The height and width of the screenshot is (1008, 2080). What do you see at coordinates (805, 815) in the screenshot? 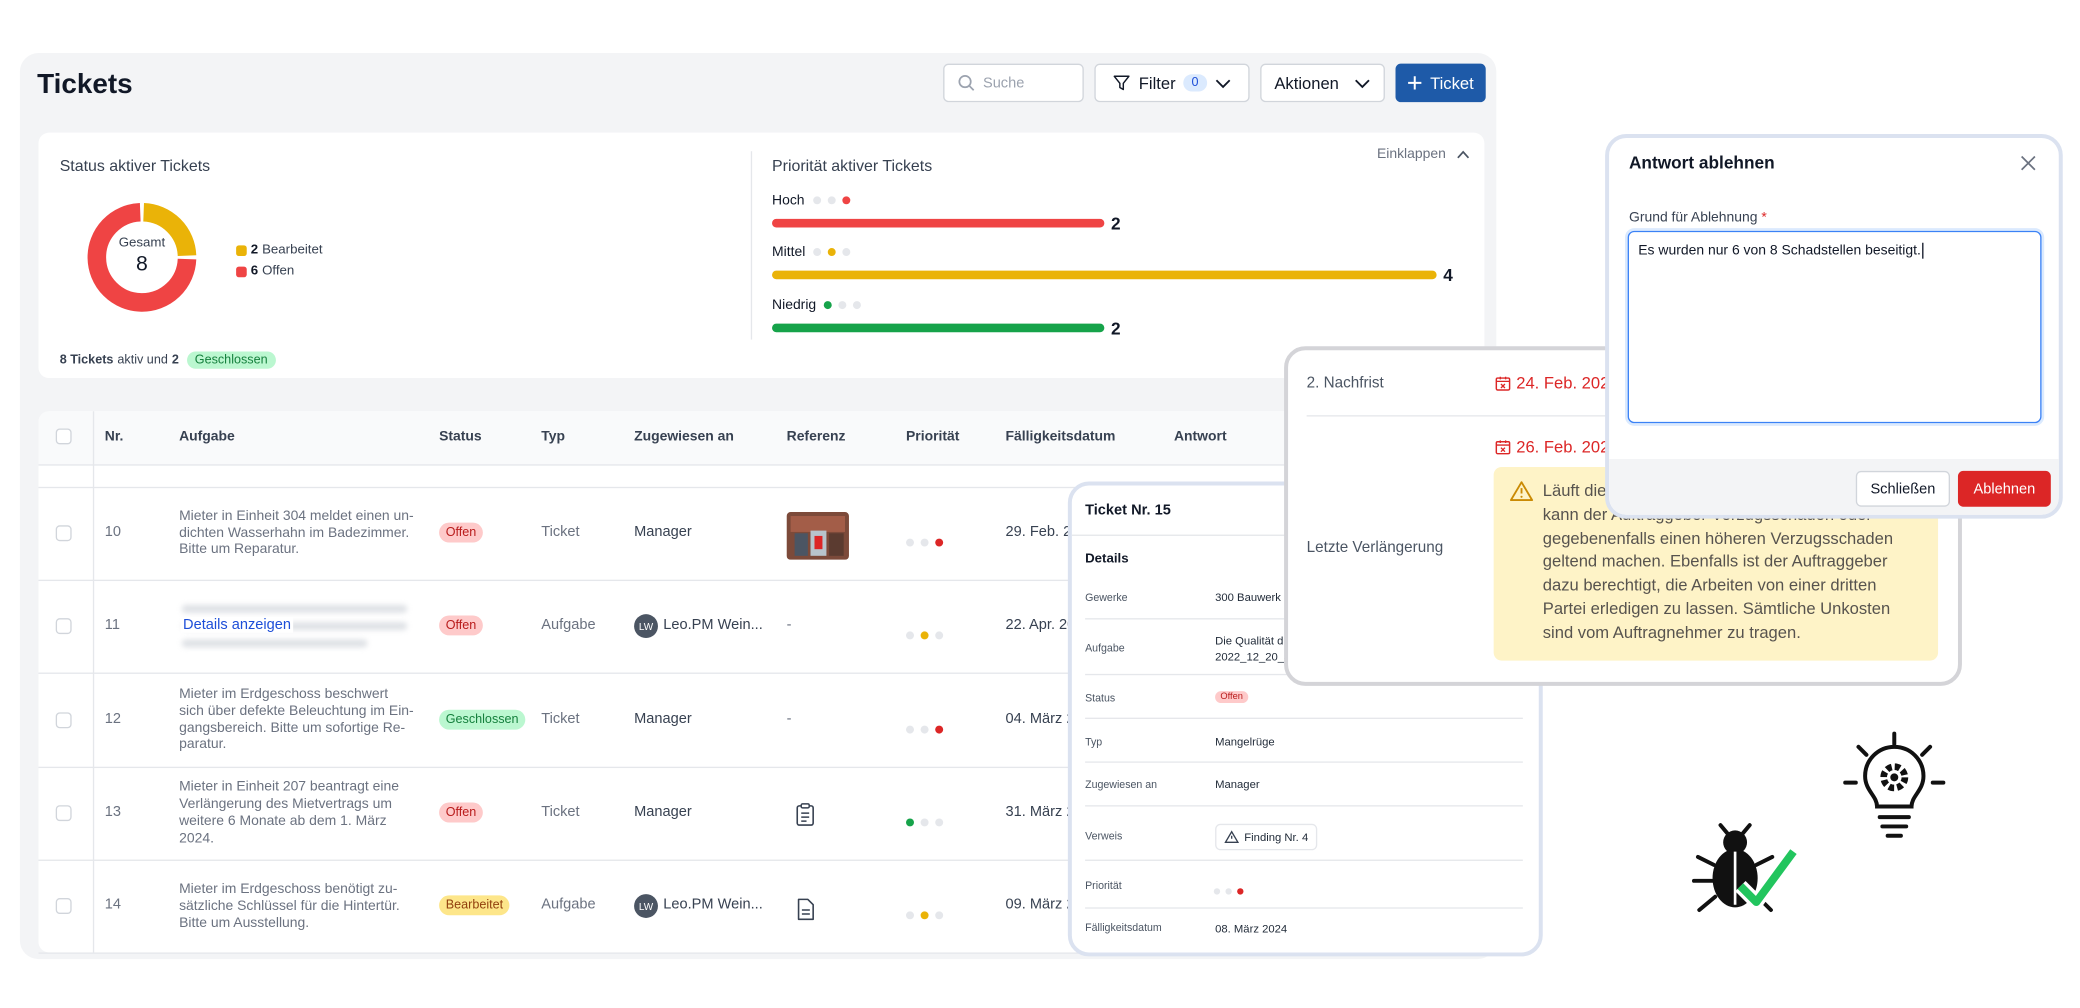
I see `clipboard-icon` at bounding box center [805, 815].